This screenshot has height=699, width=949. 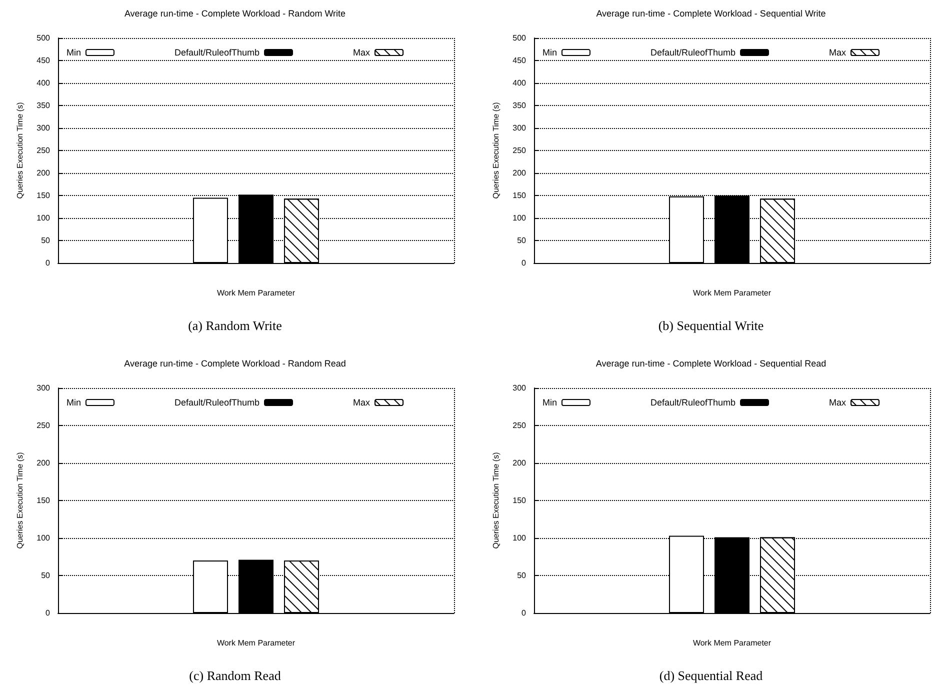 I want to click on chart-title: Average run-time - Complete Workload - Random Read, so click(x=235, y=363).